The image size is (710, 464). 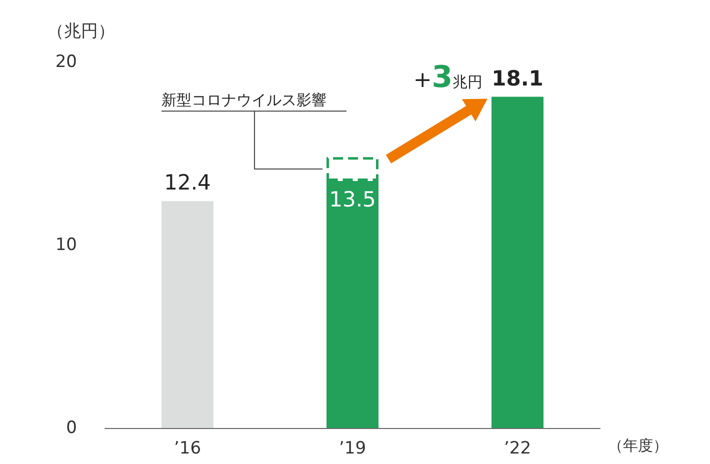 What do you see at coordinates (518, 448) in the screenshot?
I see `x-tick-label: ’22` at bounding box center [518, 448].